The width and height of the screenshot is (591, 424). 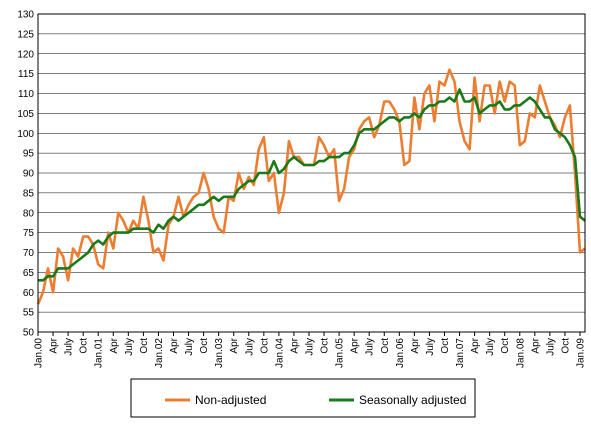 What do you see at coordinates (25, 114) in the screenshot?
I see `y-tick-label: 105` at bounding box center [25, 114].